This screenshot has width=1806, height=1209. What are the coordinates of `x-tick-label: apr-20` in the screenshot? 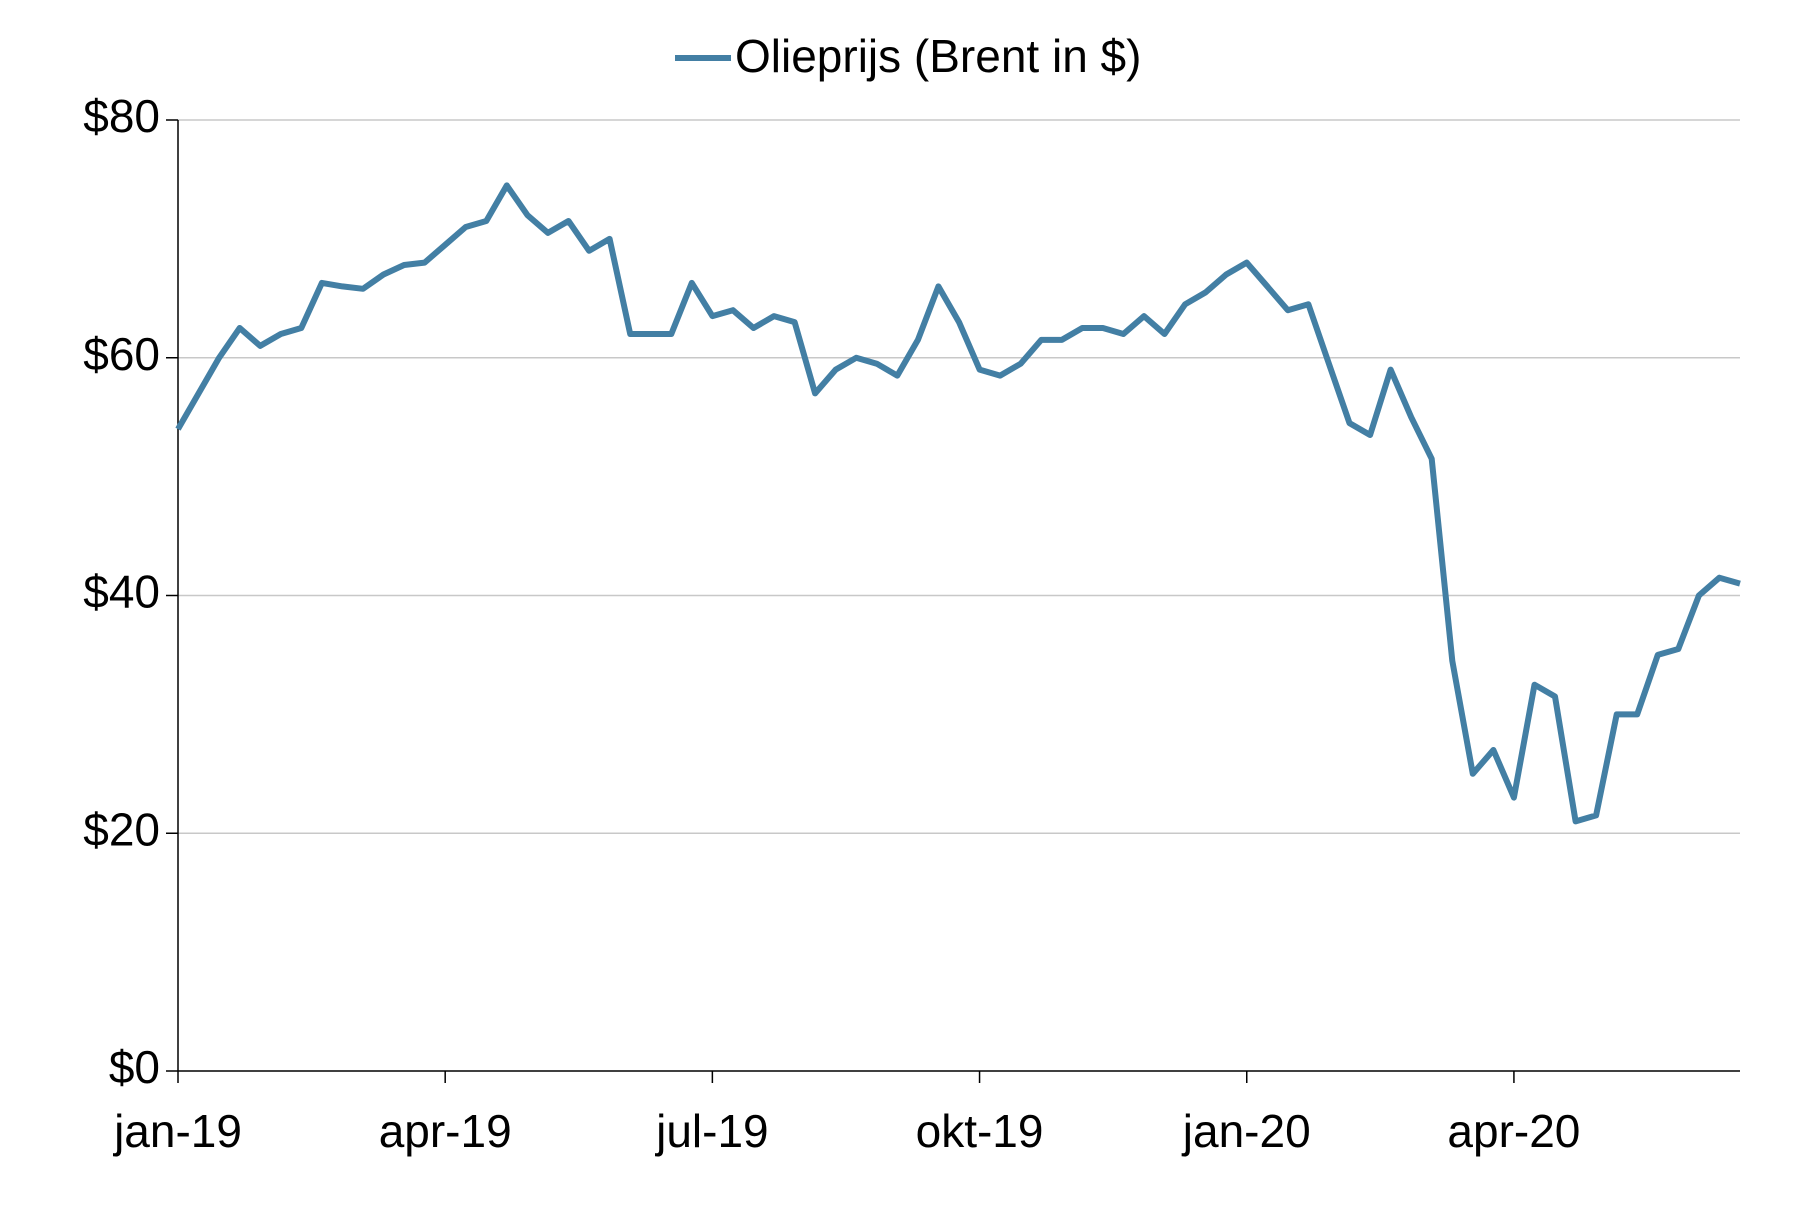 It's located at (1513, 1131).